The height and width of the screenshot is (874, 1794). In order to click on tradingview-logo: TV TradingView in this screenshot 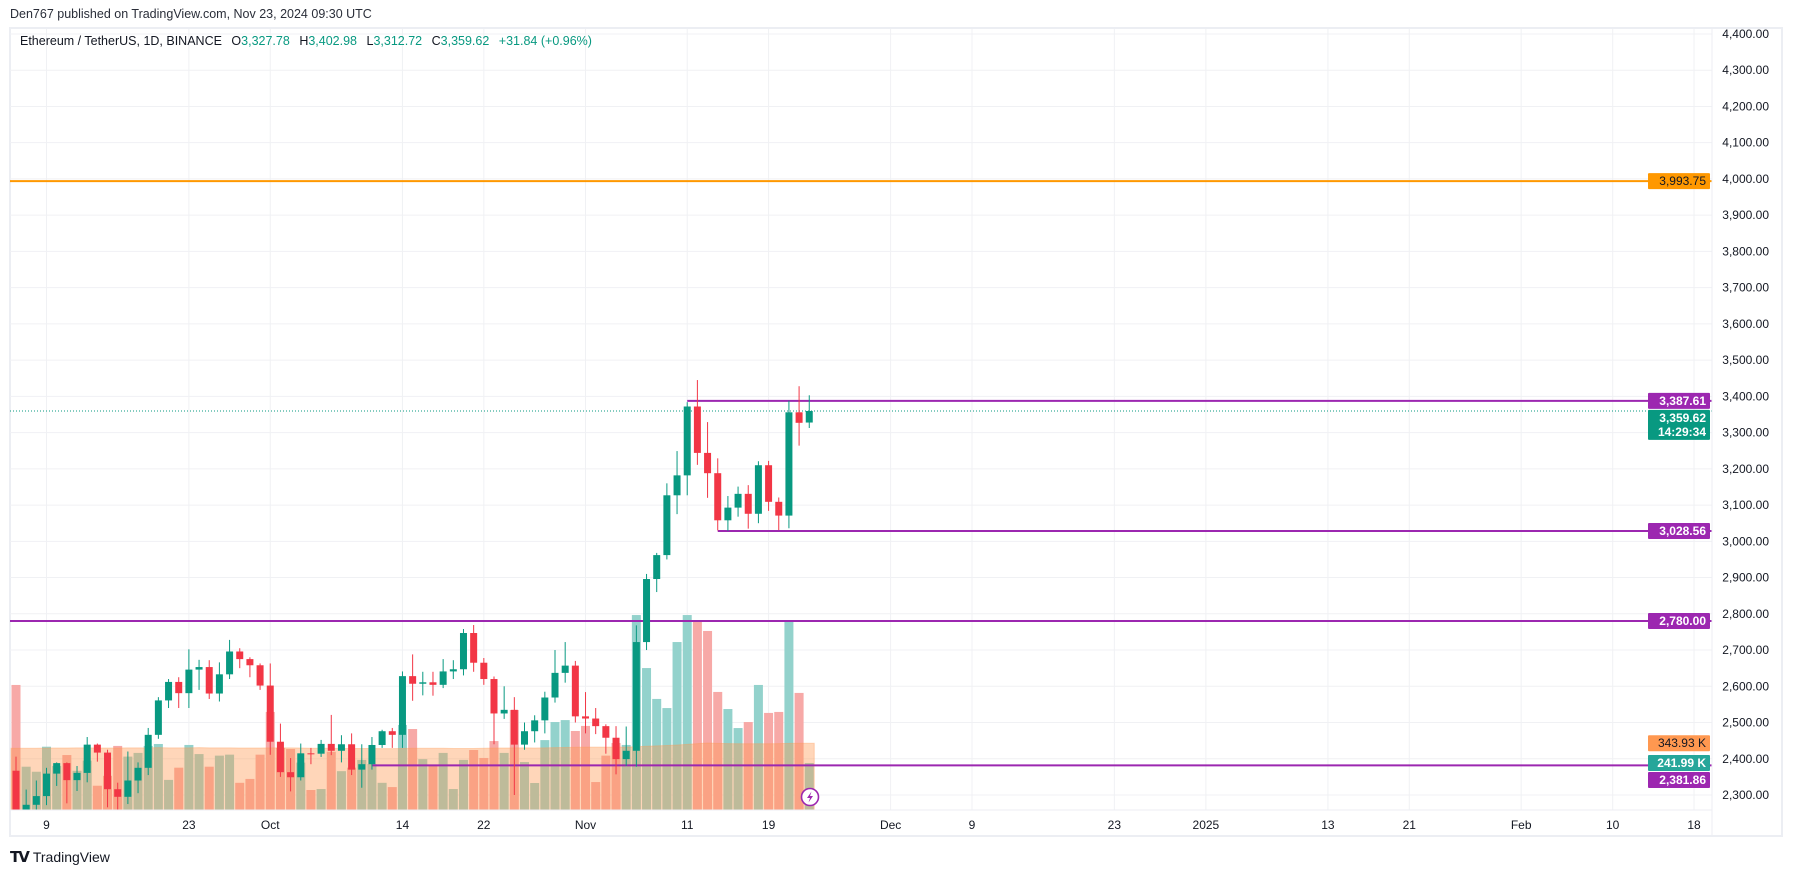, I will do `click(60, 857)`.